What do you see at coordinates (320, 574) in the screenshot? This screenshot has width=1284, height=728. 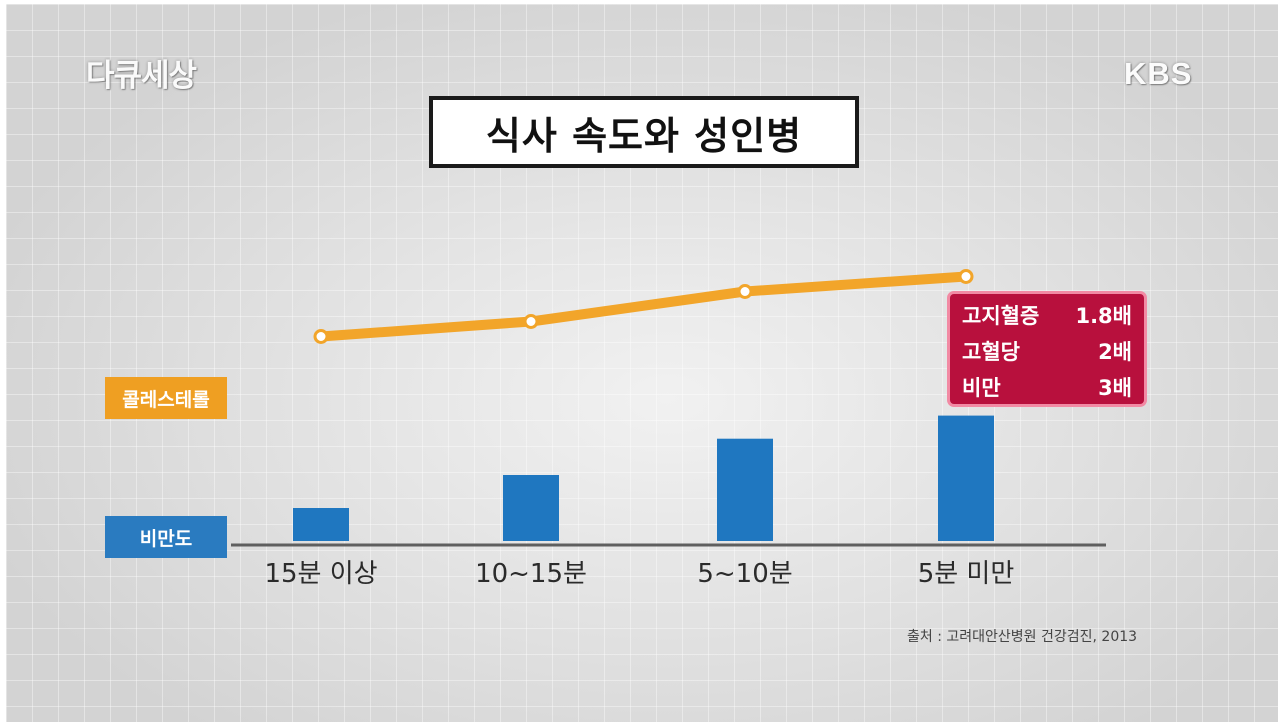 I see `category-label: 15분 이상` at bounding box center [320, 574].